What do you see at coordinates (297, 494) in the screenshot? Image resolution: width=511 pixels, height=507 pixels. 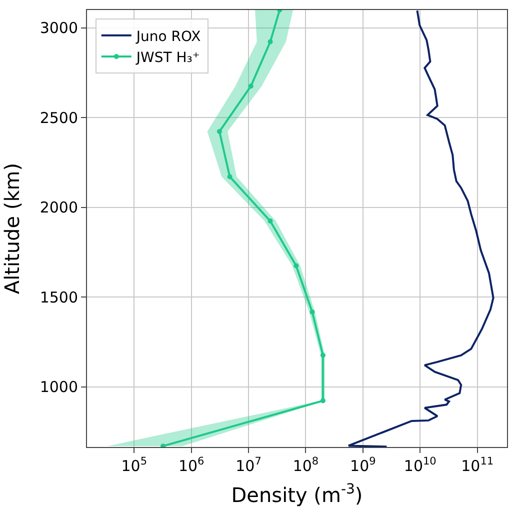 I see `x-axis-title: Density (m$^{-3}$)` at bounding box center [297, 494].